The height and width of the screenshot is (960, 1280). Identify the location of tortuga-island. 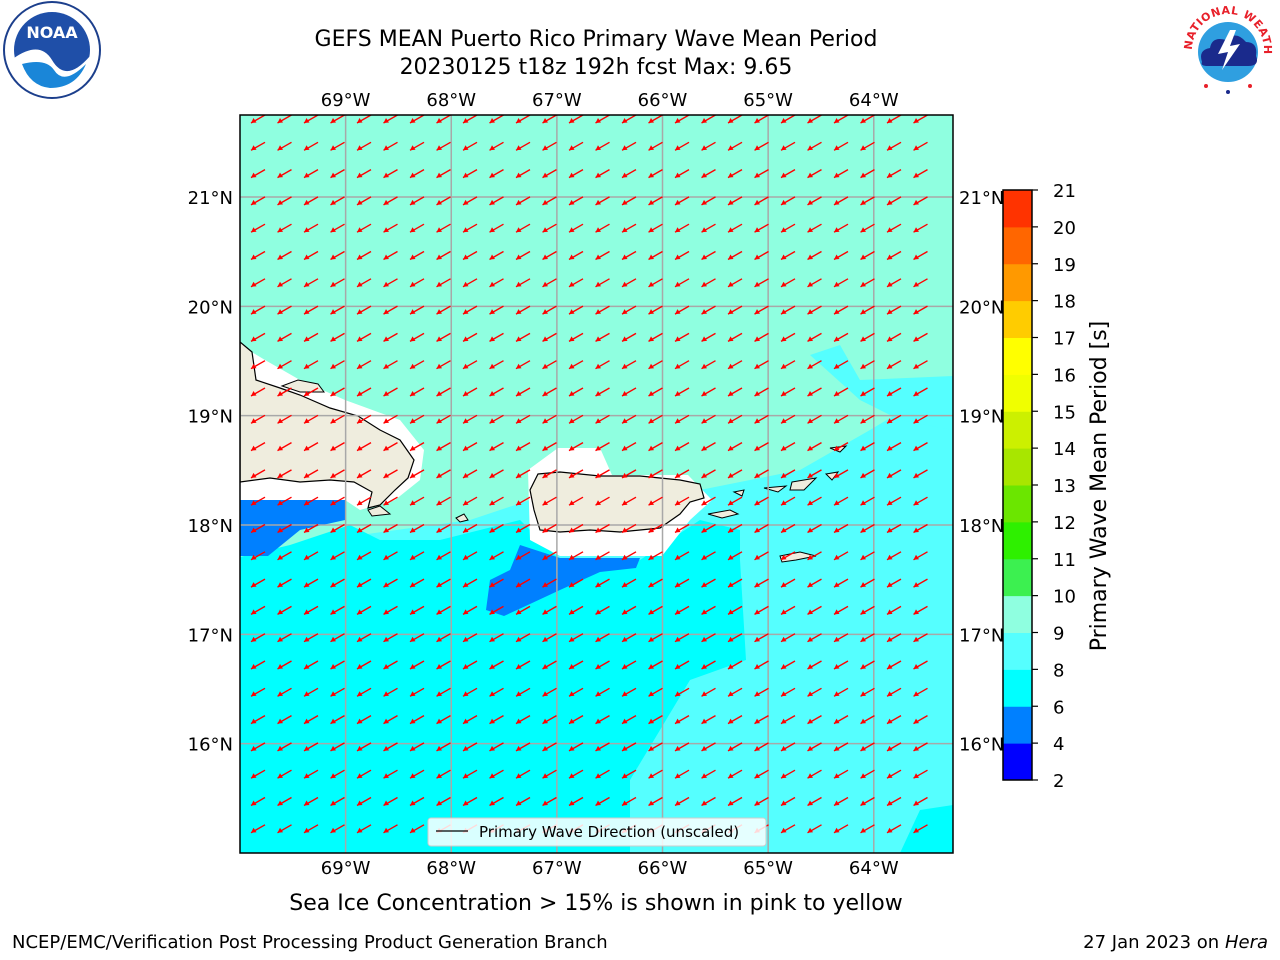
(302, 386).